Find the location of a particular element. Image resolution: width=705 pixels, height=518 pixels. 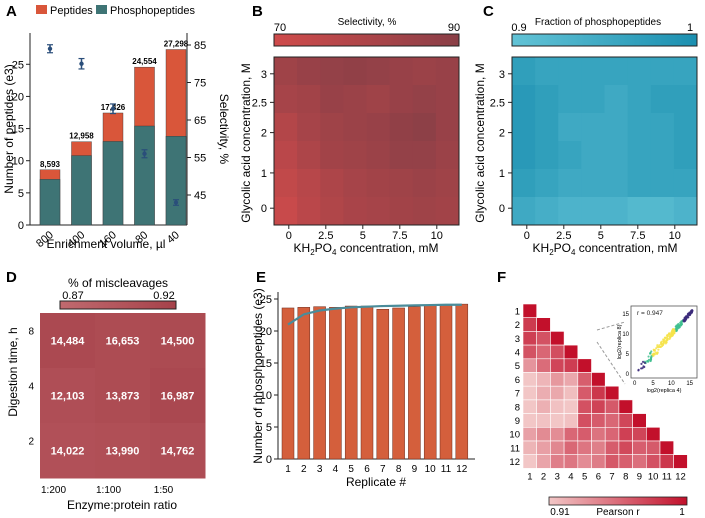

a-ytick-label-5: 25 is located at coordinates (18, 65).